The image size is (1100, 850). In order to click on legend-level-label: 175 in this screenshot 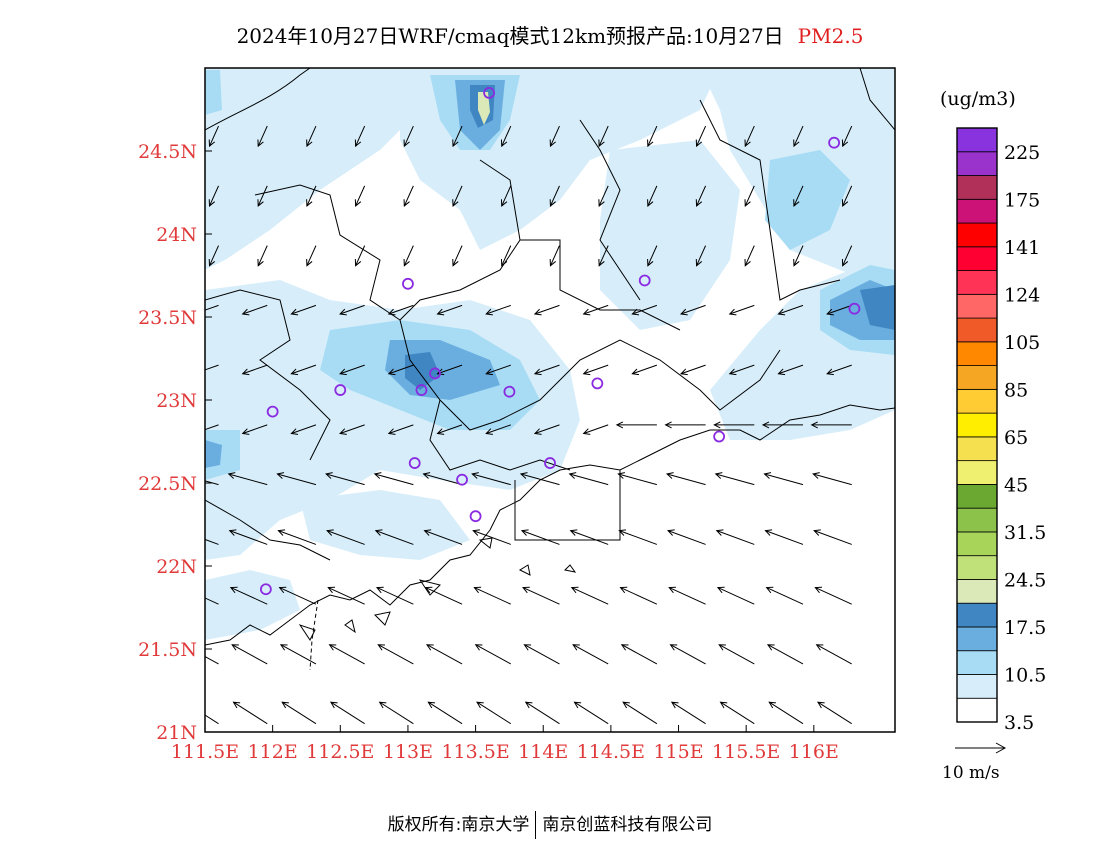, I will do `click(1022, 200)`.